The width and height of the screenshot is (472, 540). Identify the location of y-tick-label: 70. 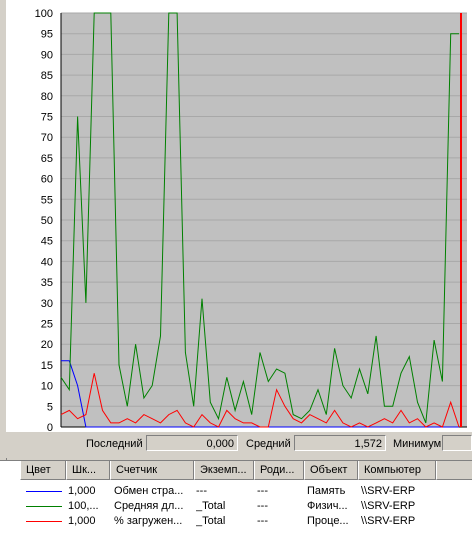
(47, 138).